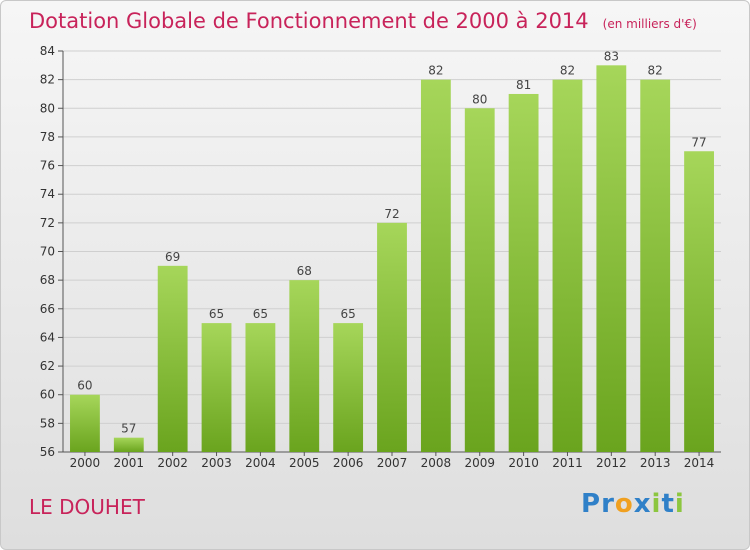 The width and height of the screenshot is (750, 550). What do you see at coordinates (47, 452) in the screenshot?
I see `y-tick-label: 56` at bounding box center [47, 452].